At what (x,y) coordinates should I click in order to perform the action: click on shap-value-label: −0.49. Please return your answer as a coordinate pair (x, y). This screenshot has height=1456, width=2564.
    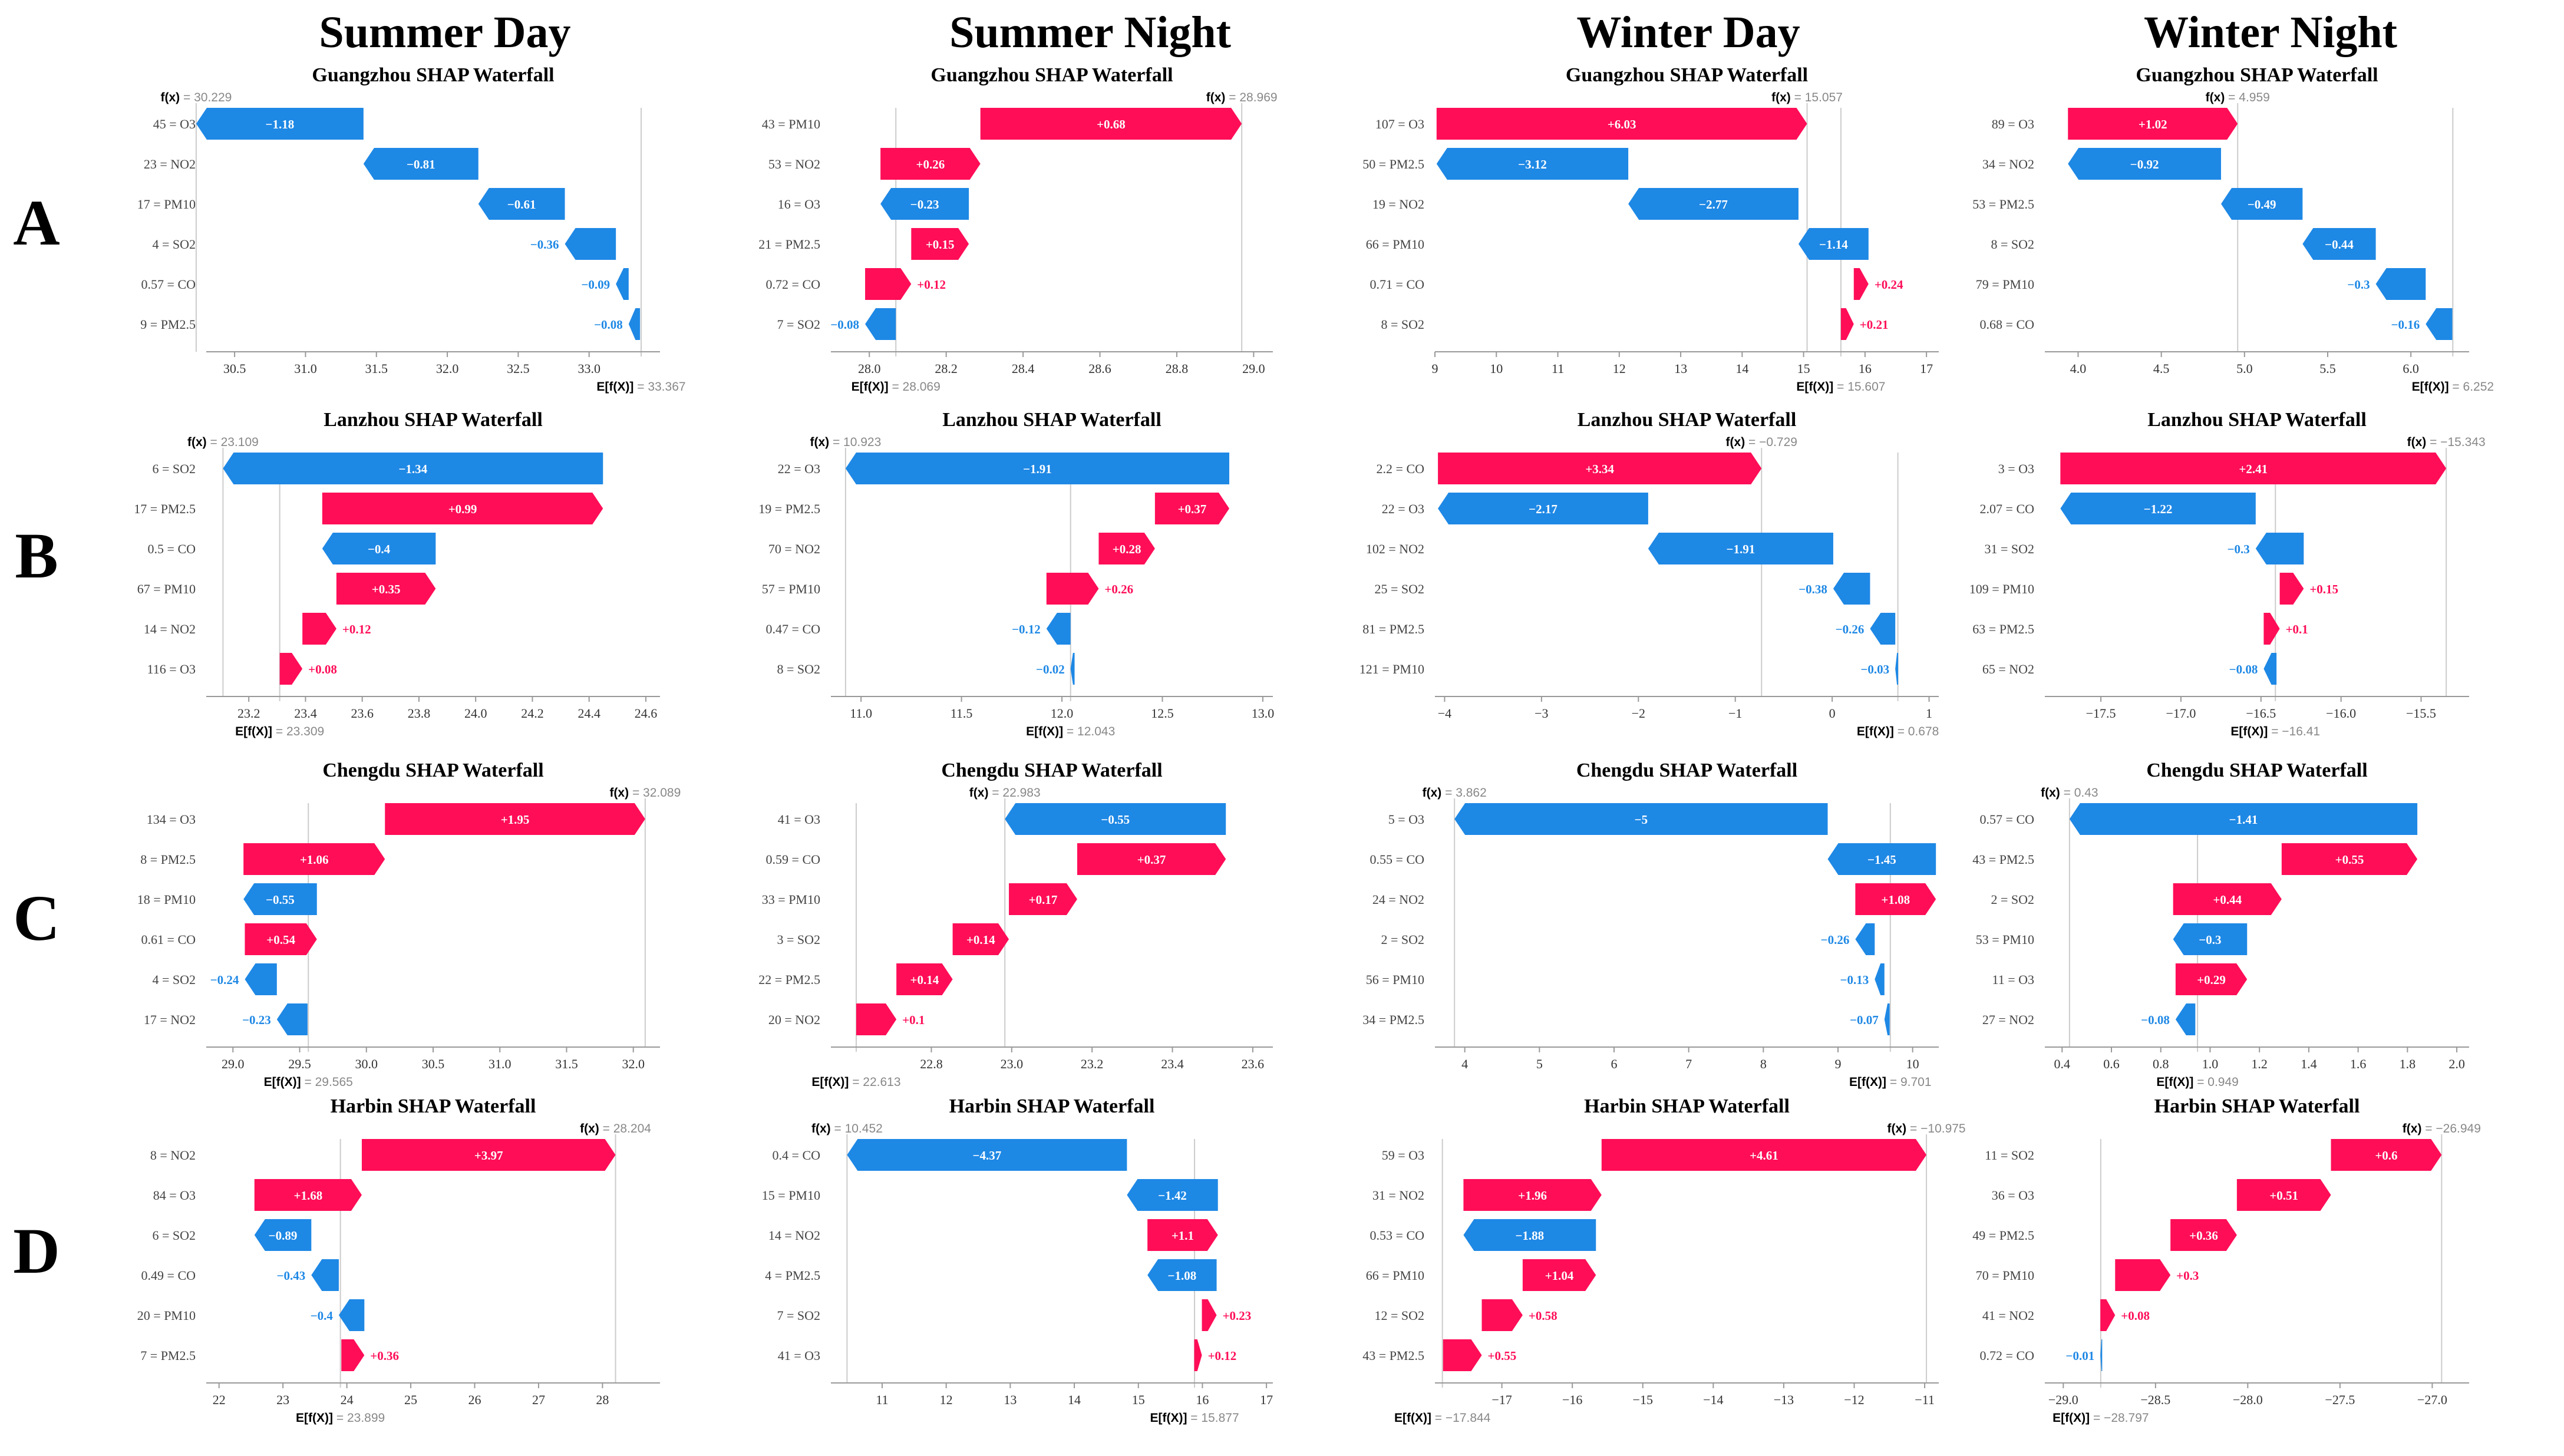
    Looking at the image, I should click on (2262, 204).